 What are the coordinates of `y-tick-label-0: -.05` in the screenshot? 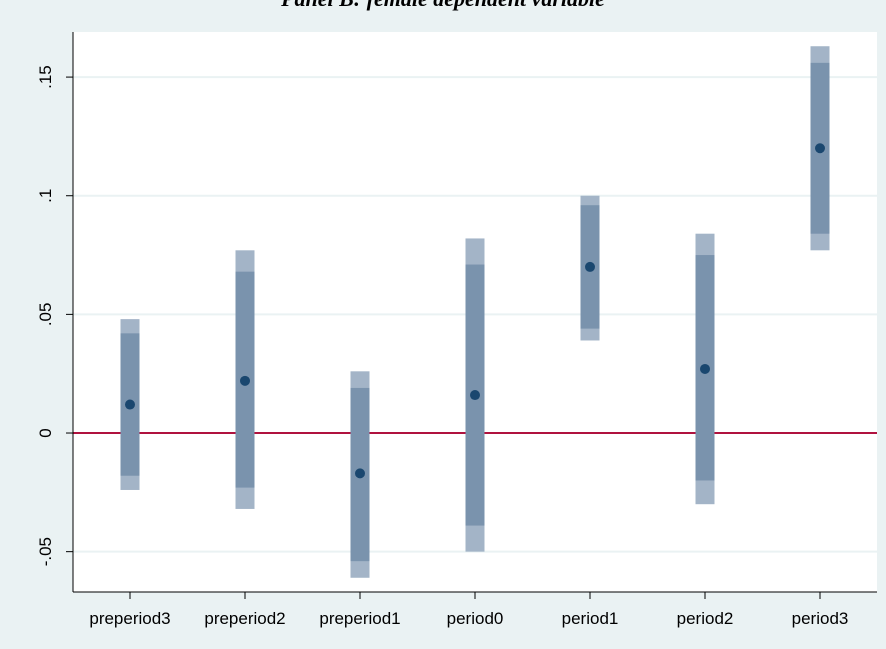 It's located at (45, 551).